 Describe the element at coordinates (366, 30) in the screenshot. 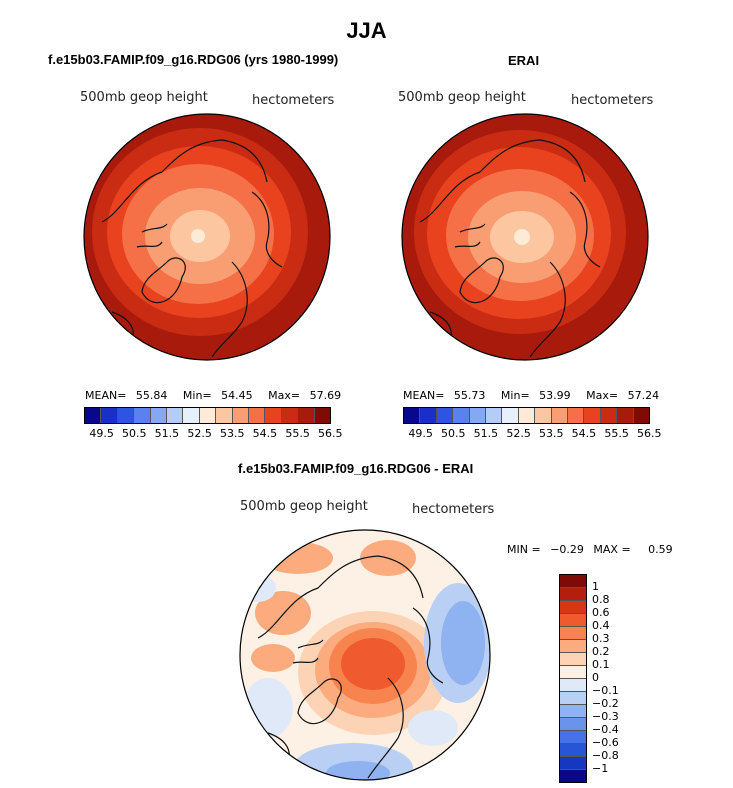

I see `figure-title: JJA` at that location.